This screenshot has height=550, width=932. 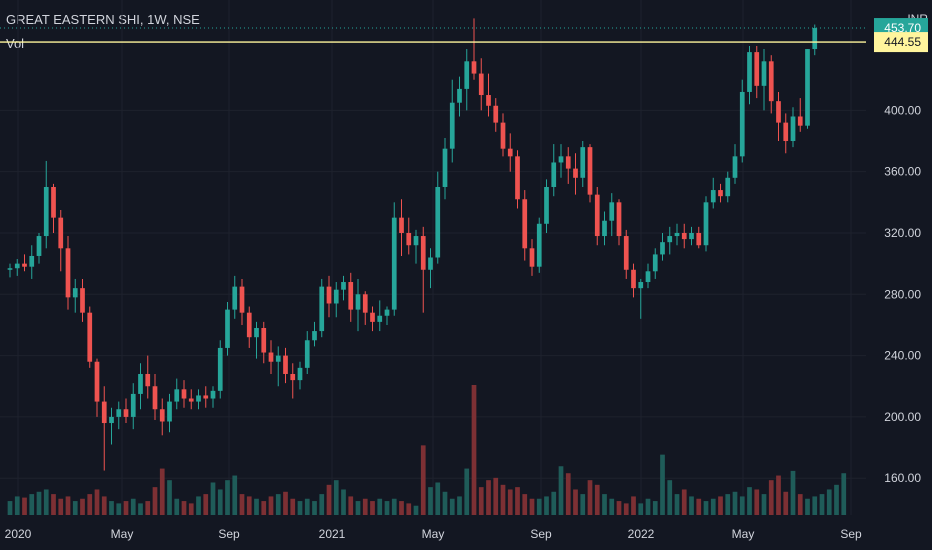 What do you see at coordinates (902, 110) in the screenshot?
I see `price-tick-label: 400.00` at bounding box center [902, 110].